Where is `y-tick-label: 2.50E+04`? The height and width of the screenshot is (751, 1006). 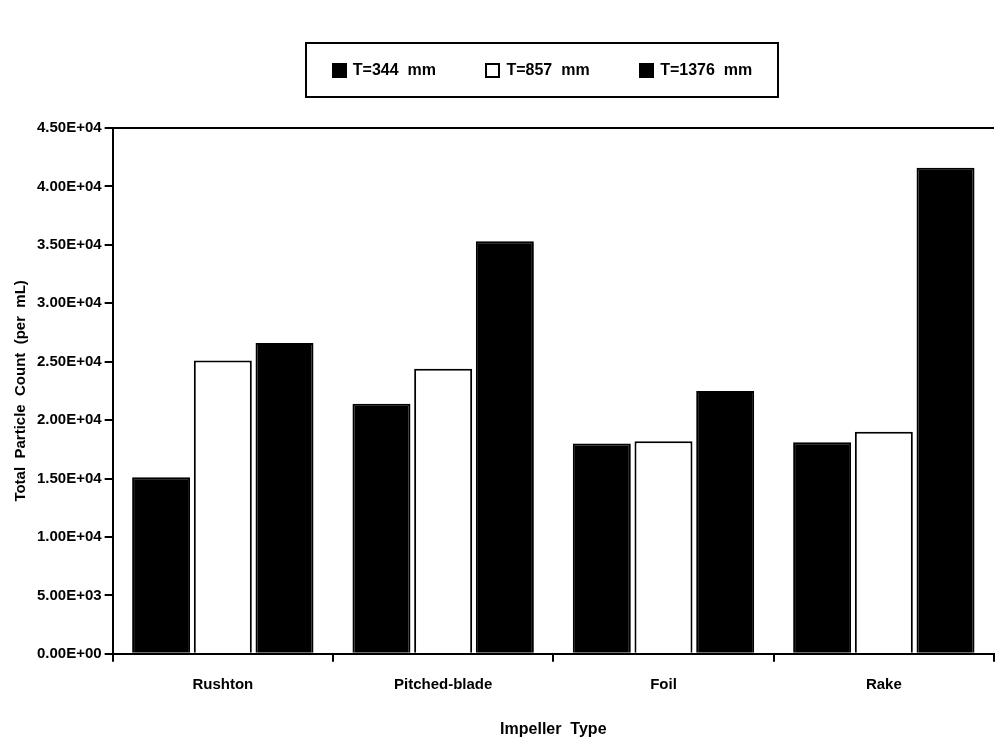 y-tick-label: 2.50E+04 is located at coordinates (69, 360).